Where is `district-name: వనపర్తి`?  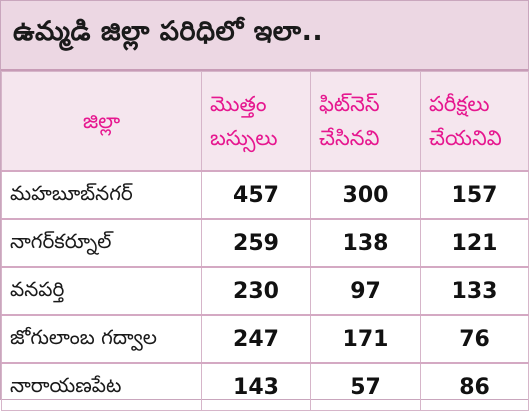
district-name: వనపర్తి is located at coordinates (101, 291).